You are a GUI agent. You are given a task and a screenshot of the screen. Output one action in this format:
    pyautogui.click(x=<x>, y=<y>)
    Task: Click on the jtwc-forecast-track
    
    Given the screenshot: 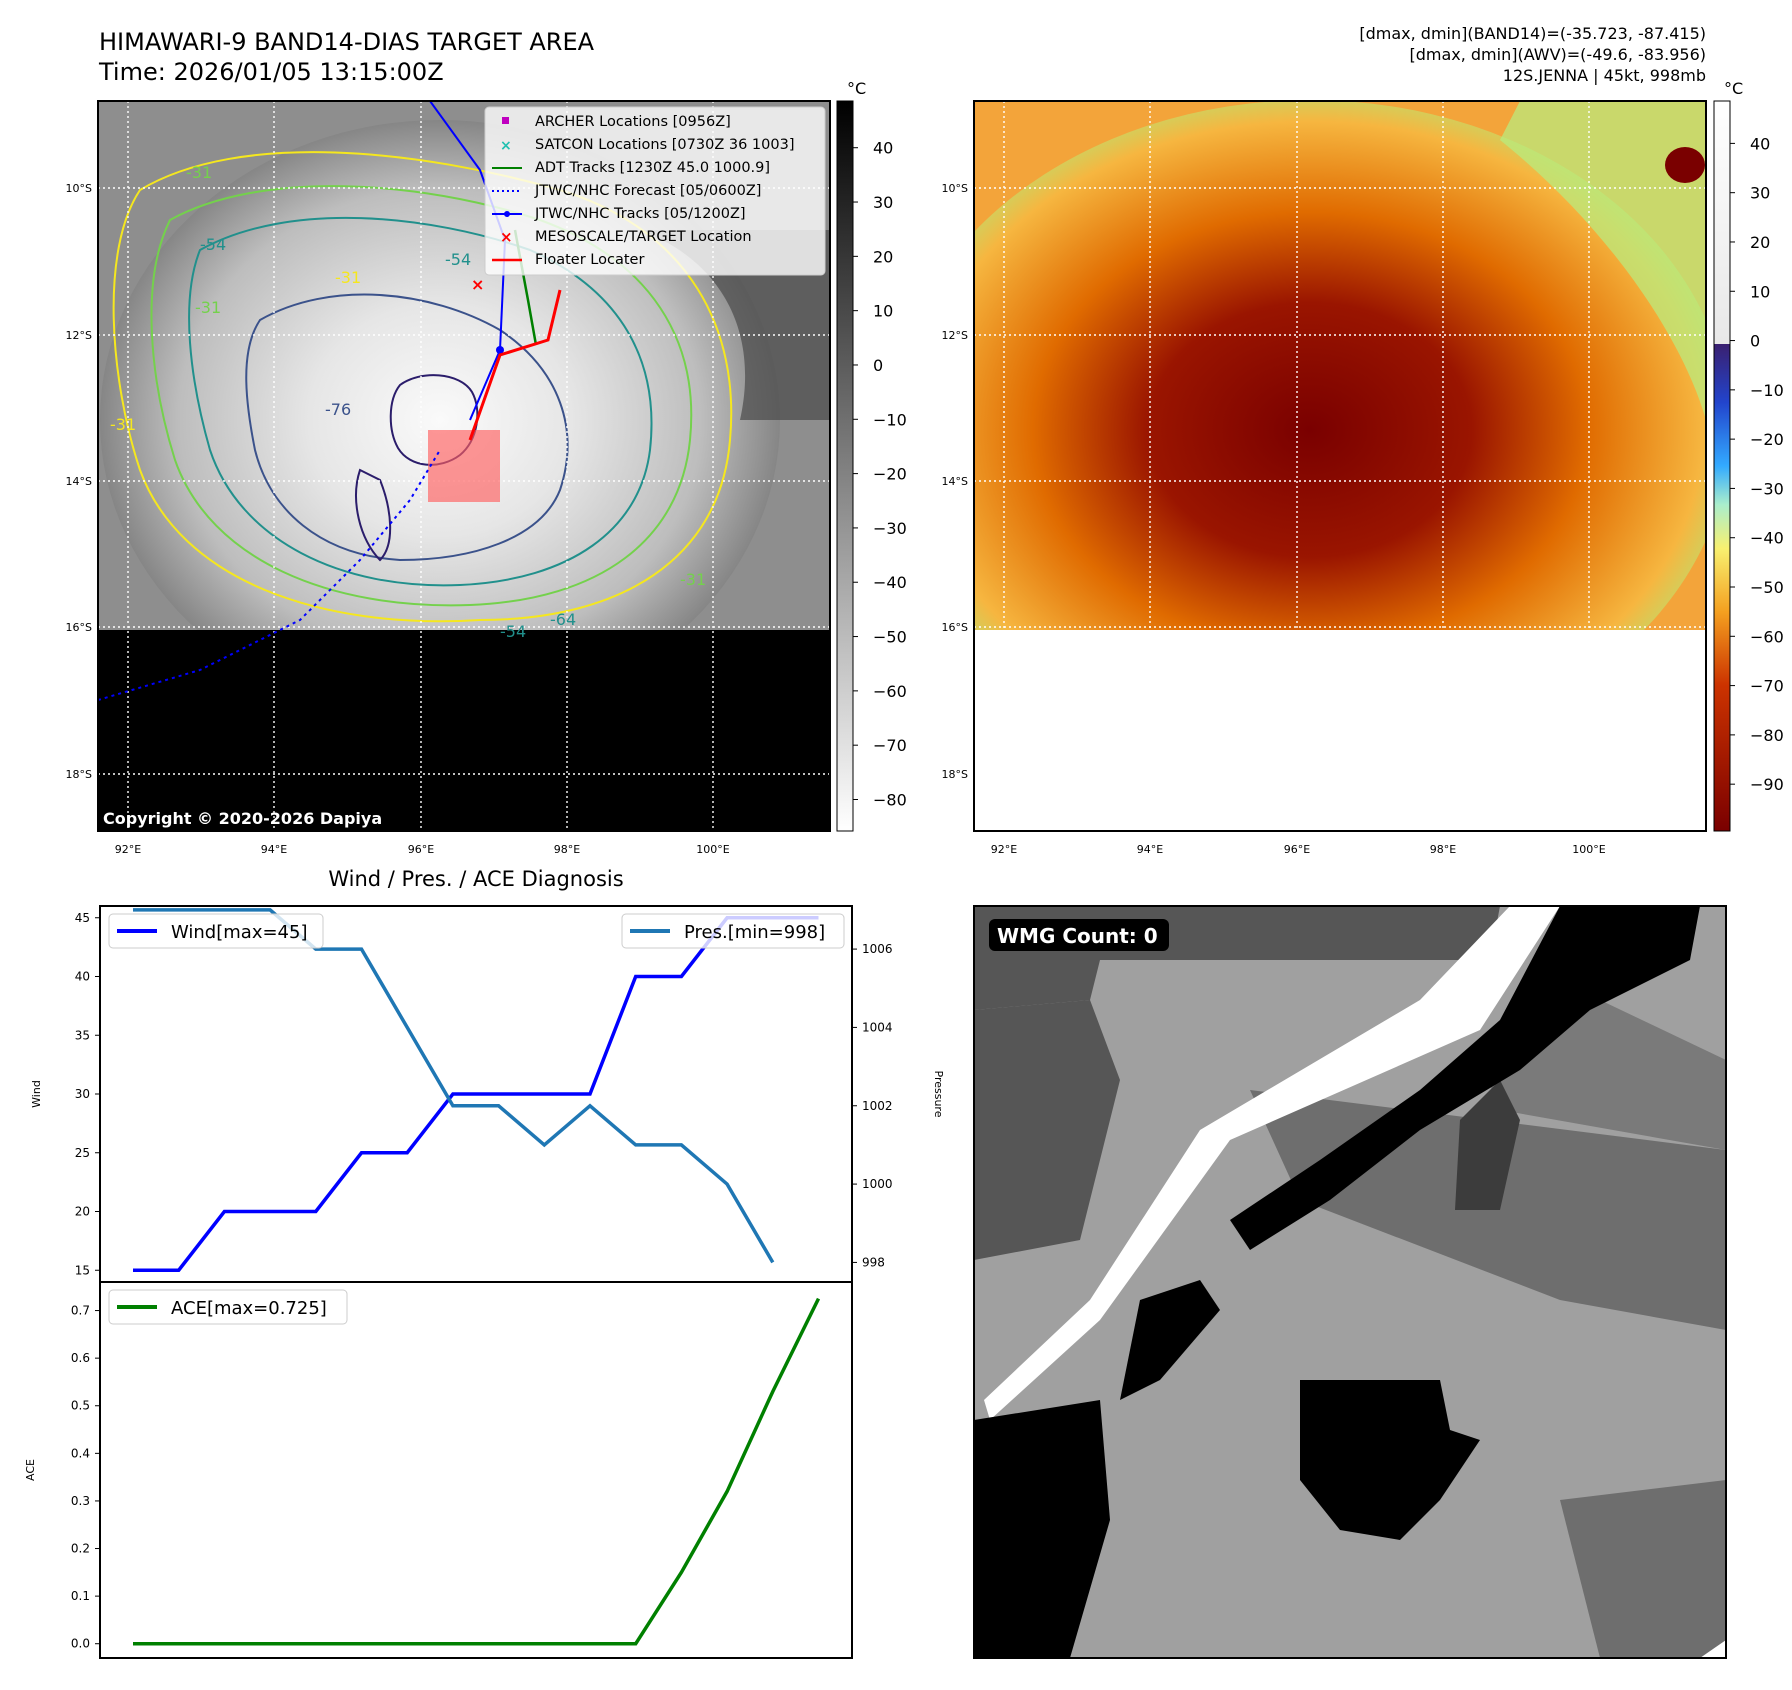 What is the action you would take?
    pyautogui.click(x=269, y=575)
    